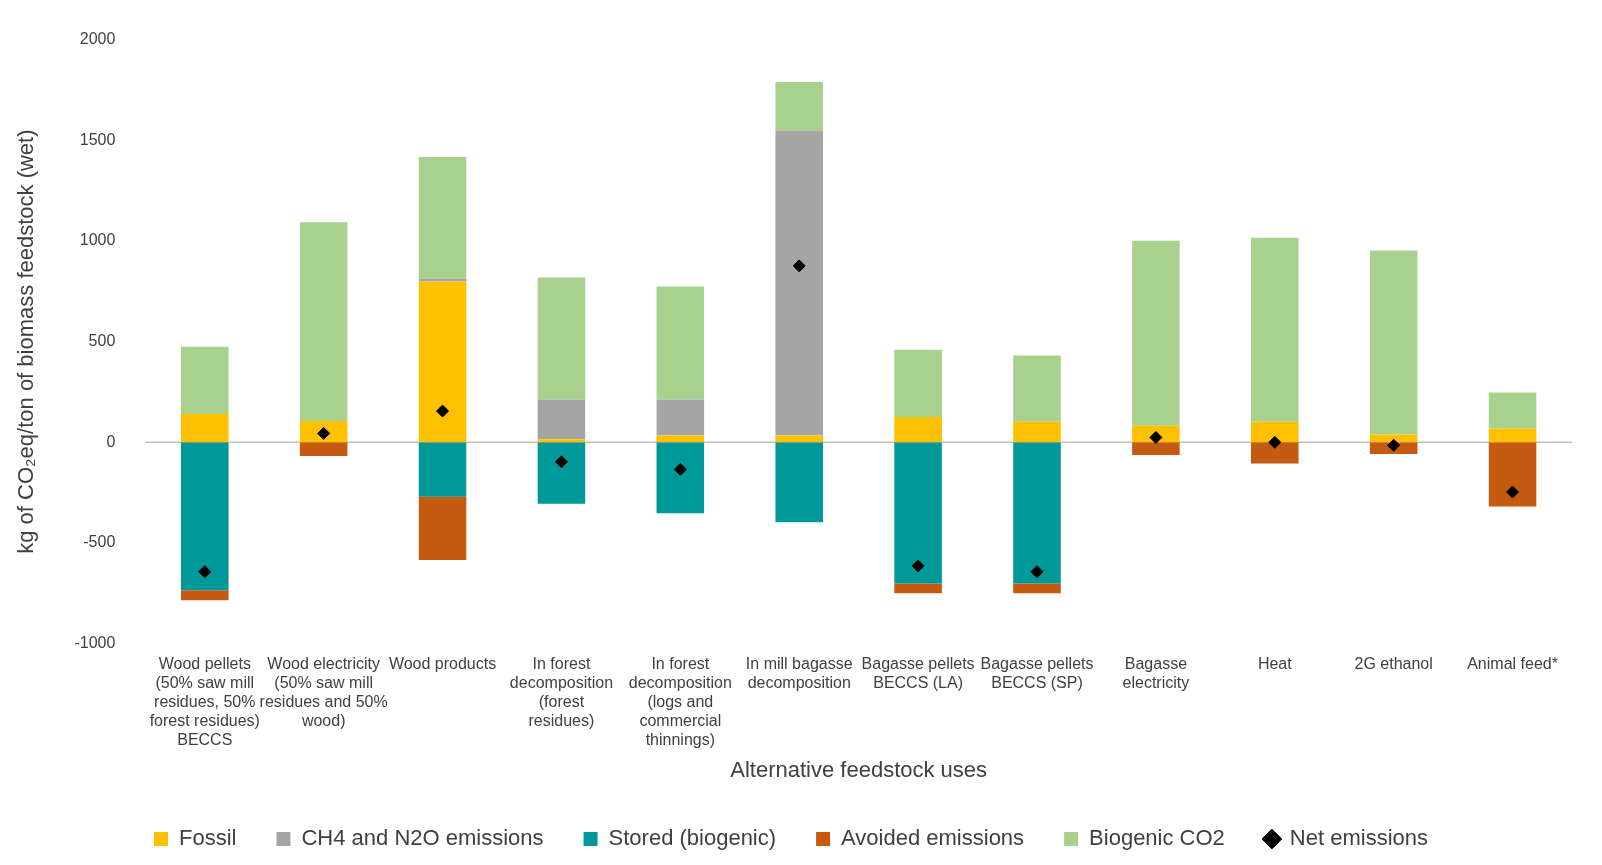 The width and height of the screenshot is (1602, 865). What do you see at coordinates (1358, 838) in the screenshot?
I see `legend-label: Net emissions` at bounding box center [1358, 838].